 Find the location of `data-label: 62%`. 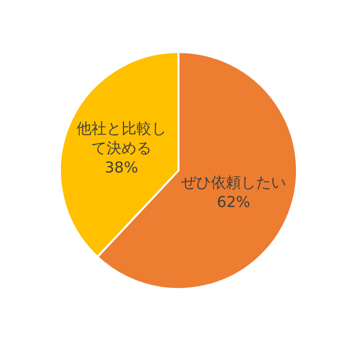

data-label: 62% is located at coordinates (233, 202).